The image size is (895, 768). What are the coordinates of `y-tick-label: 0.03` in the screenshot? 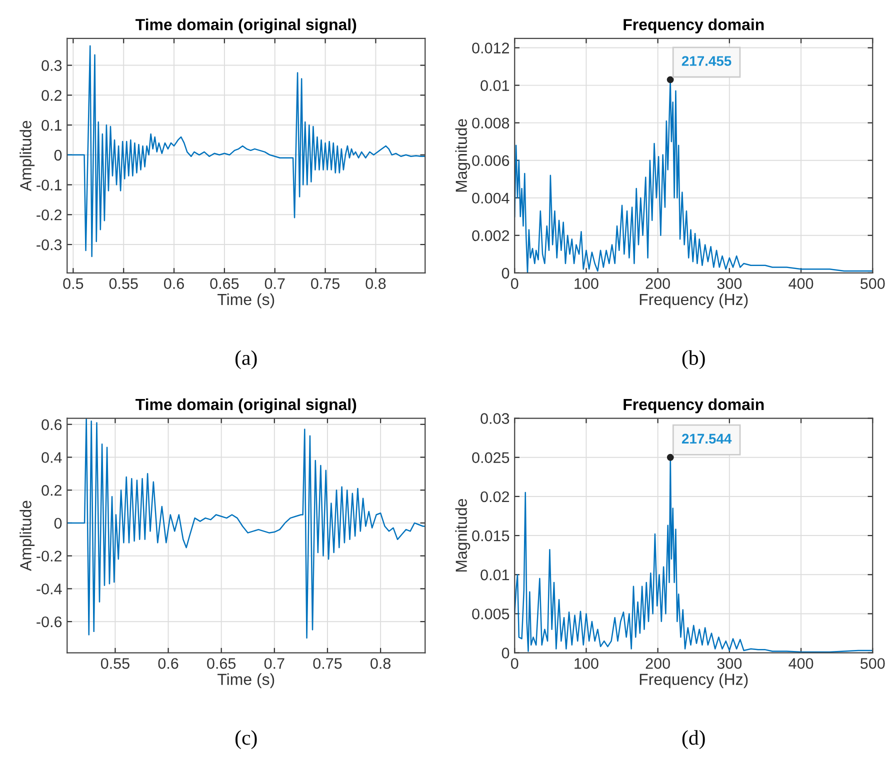 It's located at (495, 418).